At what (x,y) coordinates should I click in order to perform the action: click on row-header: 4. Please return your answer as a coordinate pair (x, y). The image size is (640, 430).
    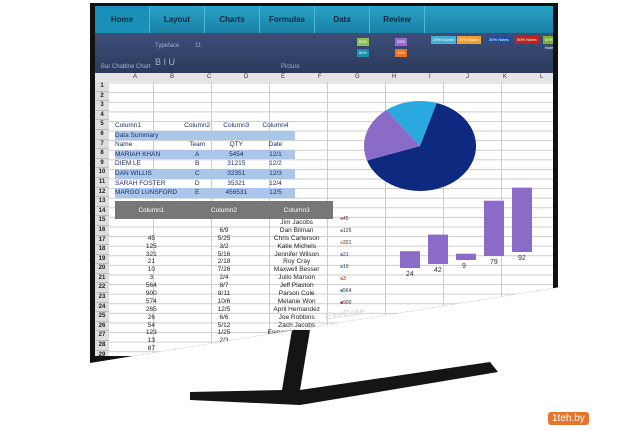
    Looking at the image, I should click on (102, 116).